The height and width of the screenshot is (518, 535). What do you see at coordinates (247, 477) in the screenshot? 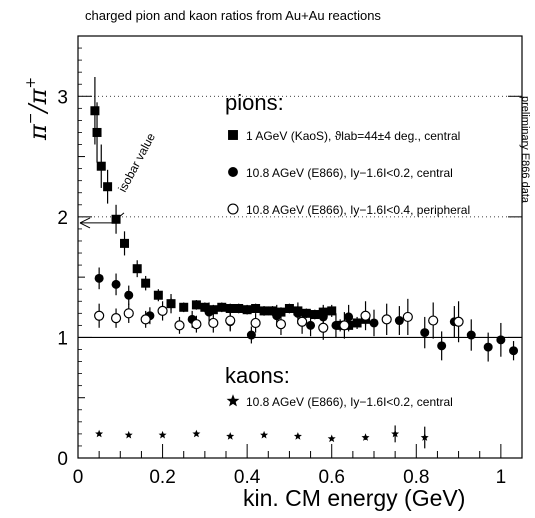
I see `x-tick-label: 0.4` at bounding box center [247, 477].